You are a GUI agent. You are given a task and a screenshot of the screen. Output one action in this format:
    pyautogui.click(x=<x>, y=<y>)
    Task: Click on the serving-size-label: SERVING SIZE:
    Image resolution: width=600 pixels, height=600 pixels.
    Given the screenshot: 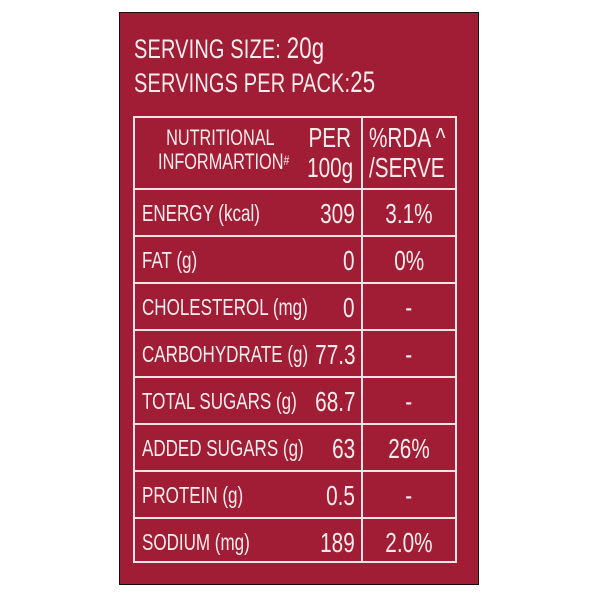 What is the action you would take?
    pyautogui.click(x=210, y=49)
    